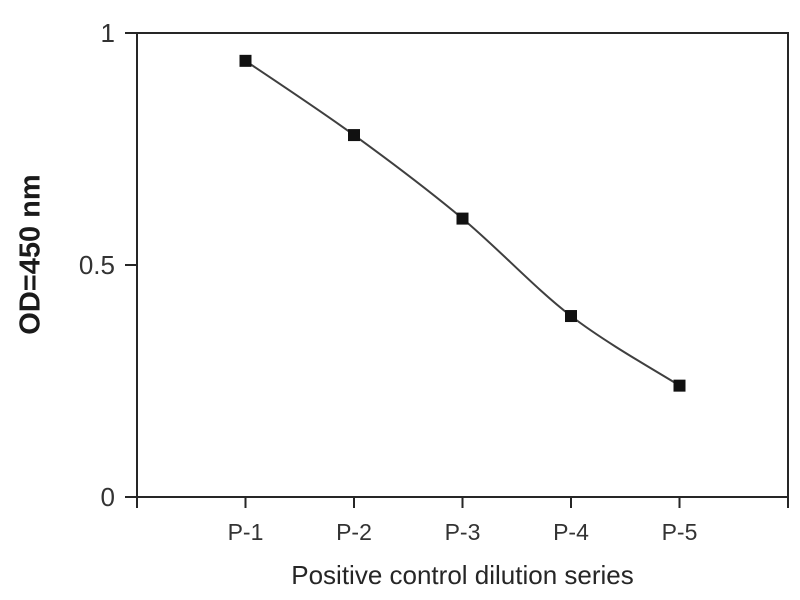 Image resolution: width=800 pixels, height=600 pixels. Describe the element at coordinates (108, 33) in the screenshot. I see `y-tick-label: 1` at that location.